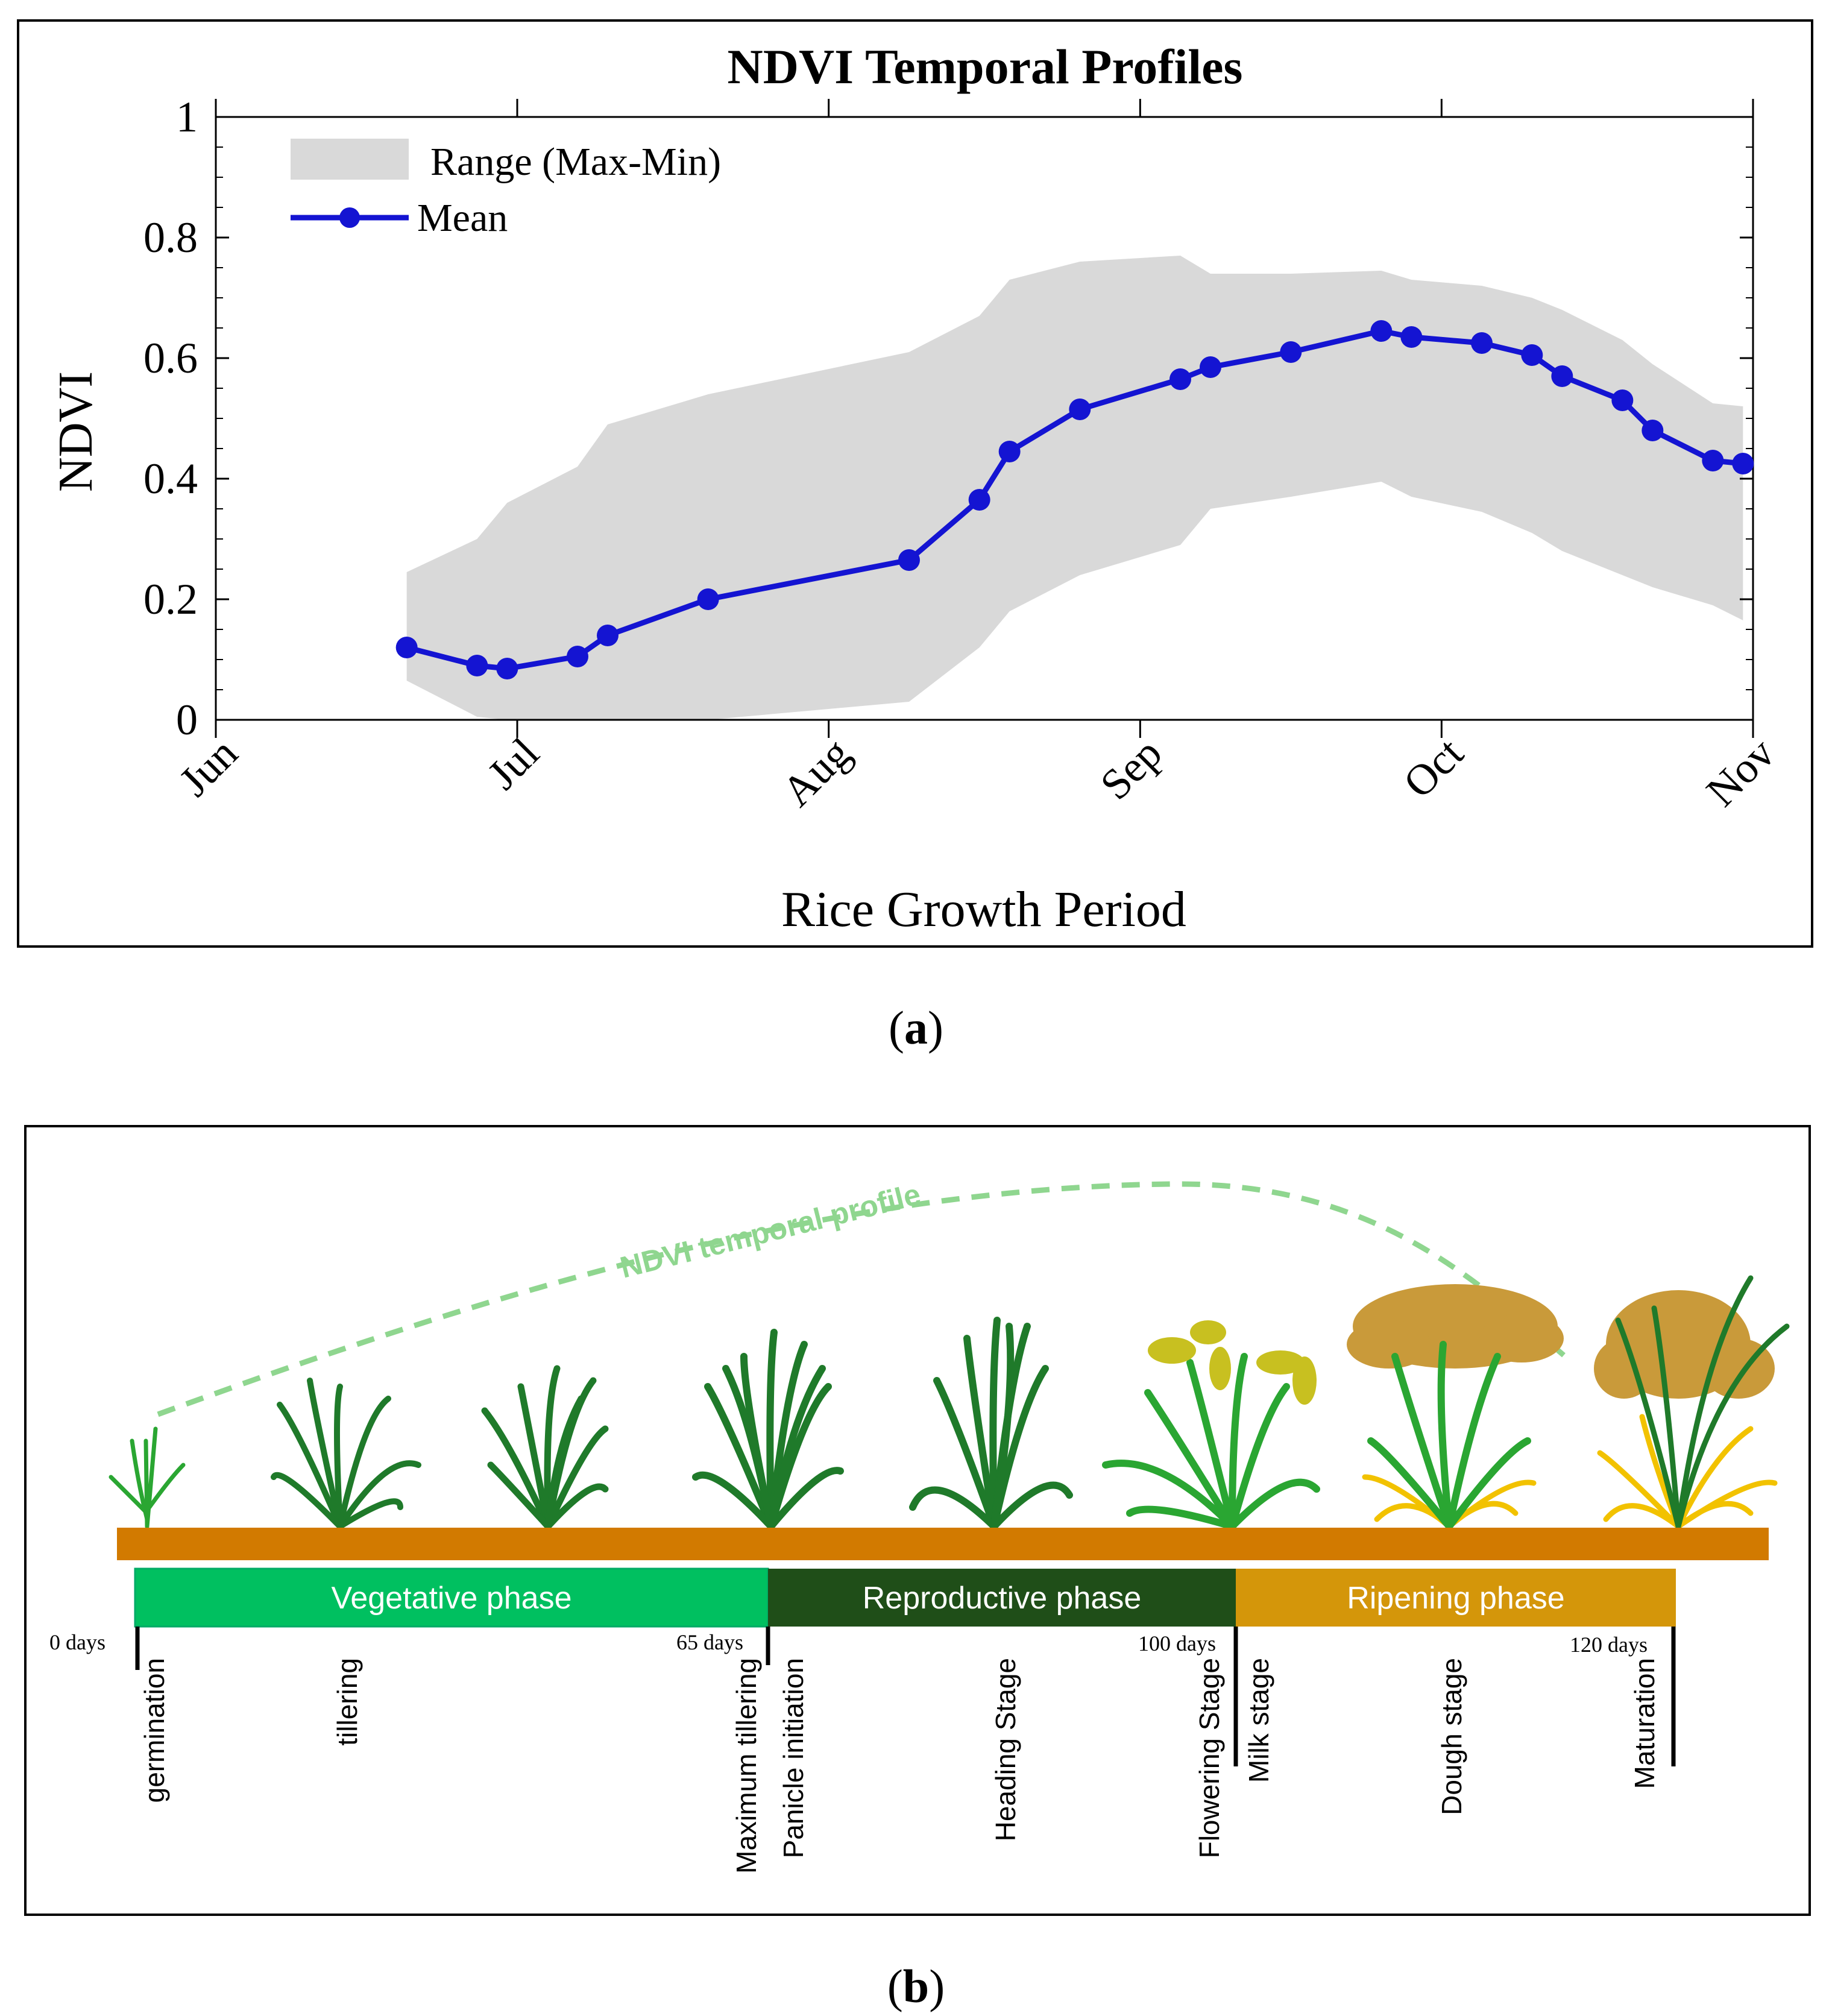 The width and height of the screenshot is (1832, 2016). I want to click on ripening-phase-label: Ripening phase, so click(1455, 1599).